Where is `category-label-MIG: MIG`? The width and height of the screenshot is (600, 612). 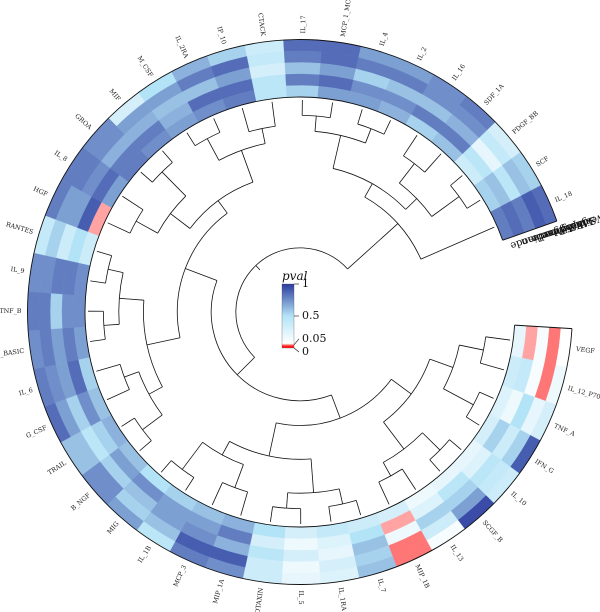
category-label-MIG: MIG is located at coordinates (112, 528).